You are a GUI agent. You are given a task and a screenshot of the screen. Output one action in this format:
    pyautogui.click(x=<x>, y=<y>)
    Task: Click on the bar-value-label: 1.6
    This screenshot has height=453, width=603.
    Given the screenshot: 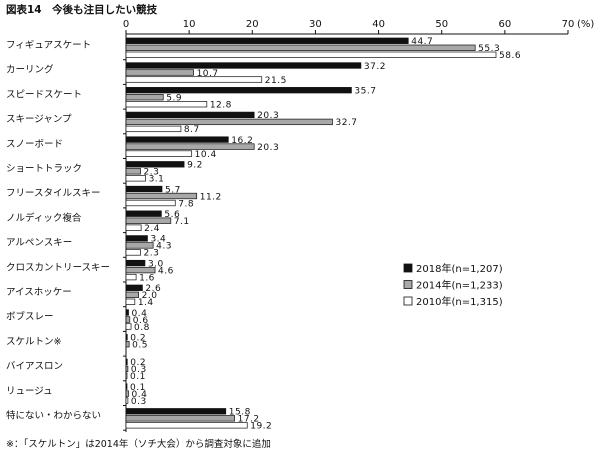 What is the action you would take?
    pyautogui.click(x=147, y=278)
    